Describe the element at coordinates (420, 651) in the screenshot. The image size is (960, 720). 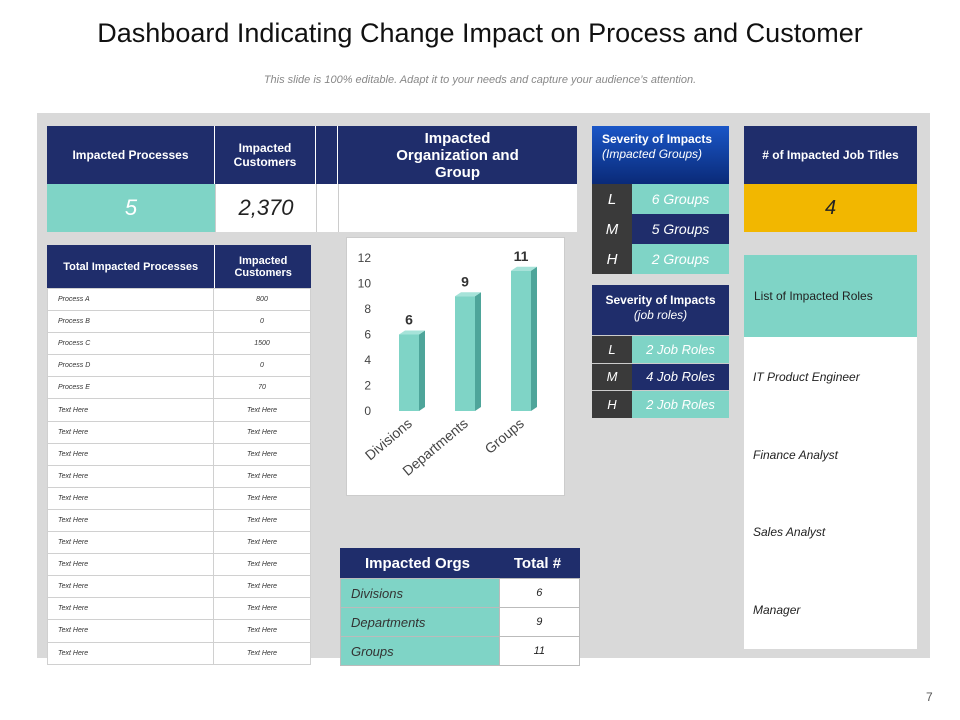
I see `org-name-cell: Groups` at that location.